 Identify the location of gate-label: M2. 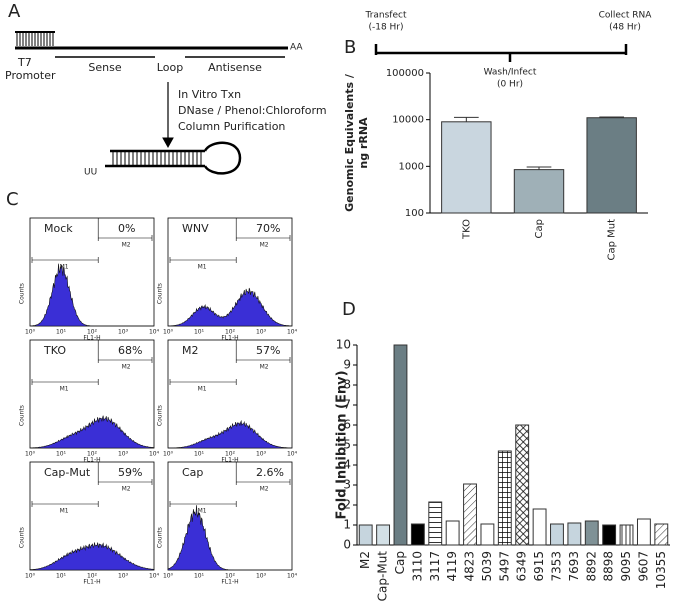
(126, 367).